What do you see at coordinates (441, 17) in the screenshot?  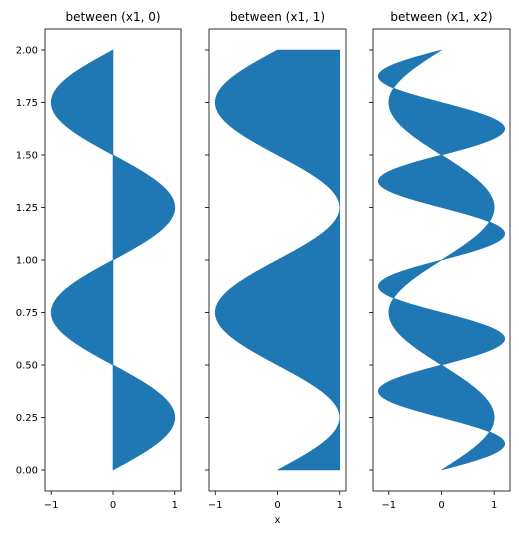 I see `panel-title-3: between (x1, x2)` at bounding box center [441, 17].